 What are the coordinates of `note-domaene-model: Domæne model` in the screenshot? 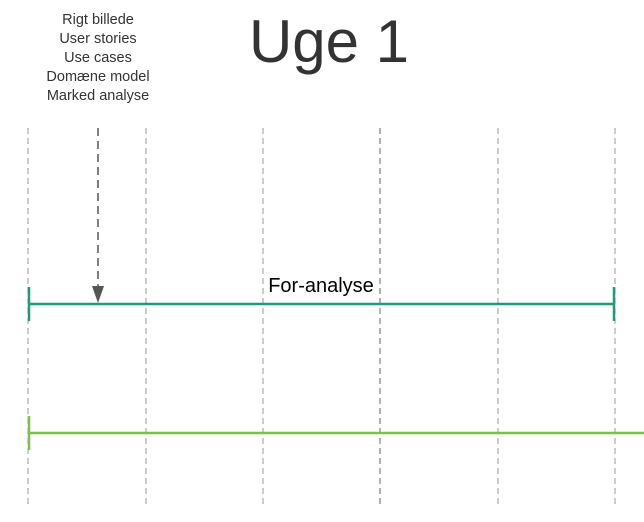 It's located at (97, 77).